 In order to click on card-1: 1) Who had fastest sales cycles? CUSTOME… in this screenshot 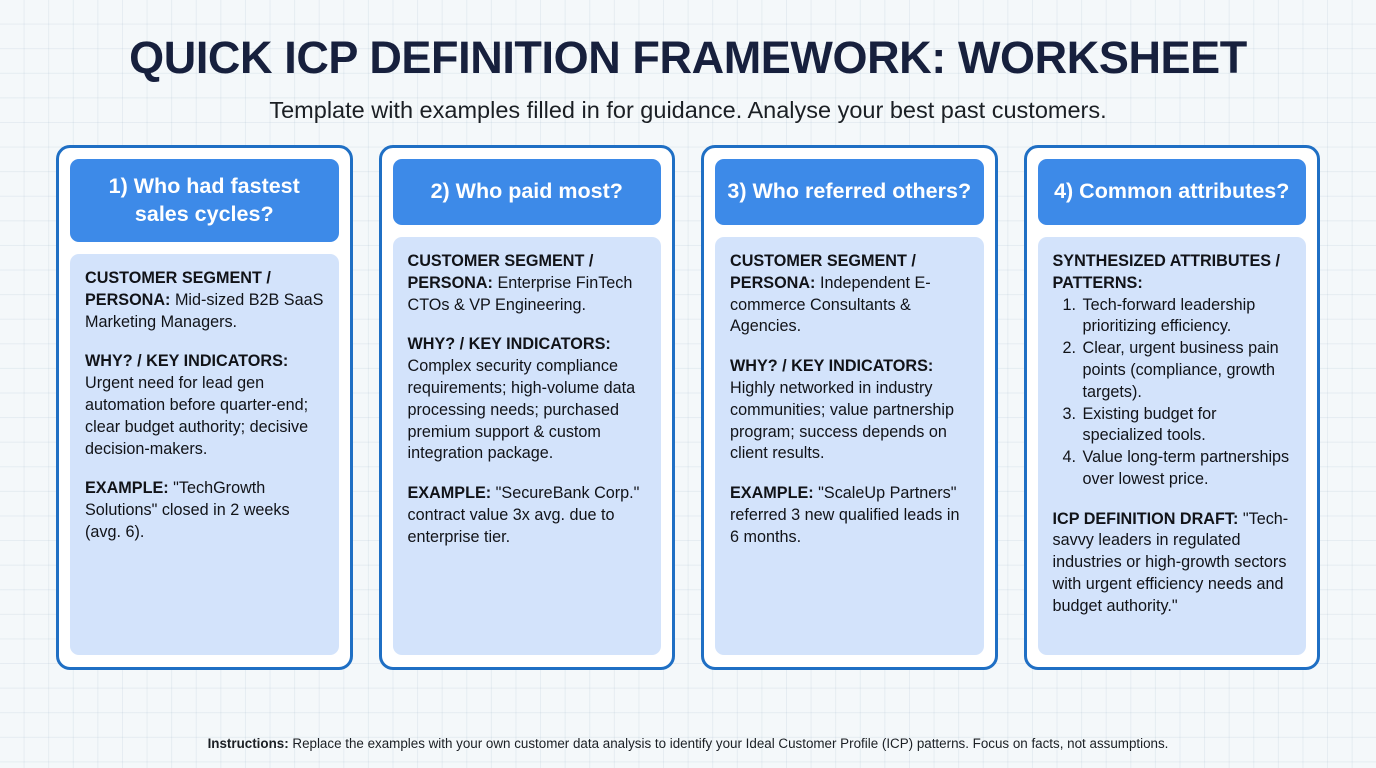, I will do `click(204, 408)`.